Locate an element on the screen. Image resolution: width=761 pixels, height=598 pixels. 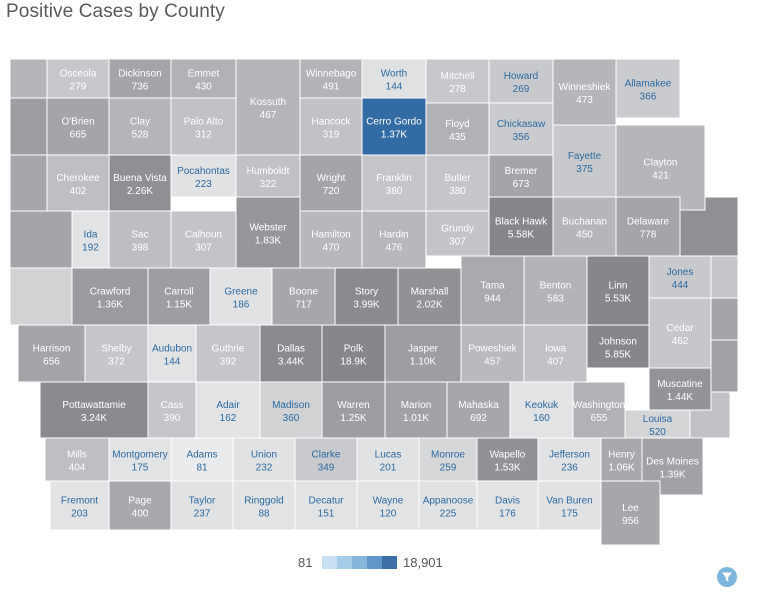
county-boone: Boone 717 is located at coordinates (303, 296).